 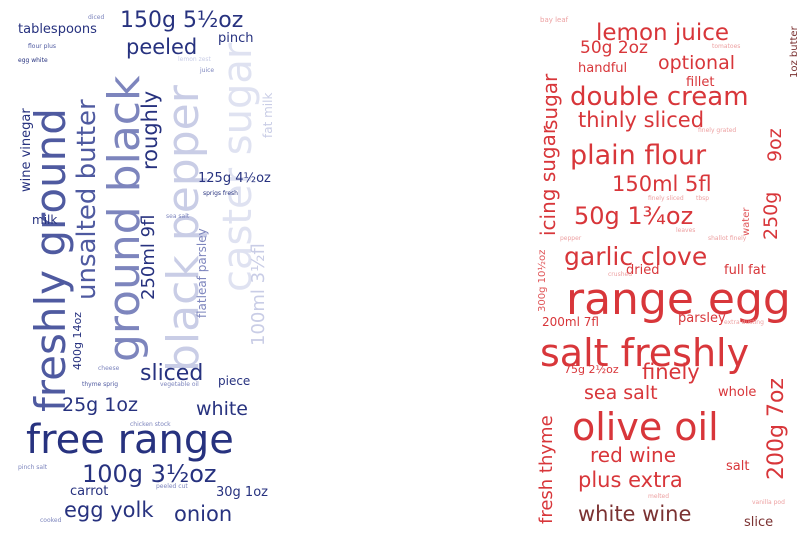 What do you see at coordinates (33, 467) in the screenshot?
I see `word-pinch-salt: pinch salt` at bounding box center [33, 467].